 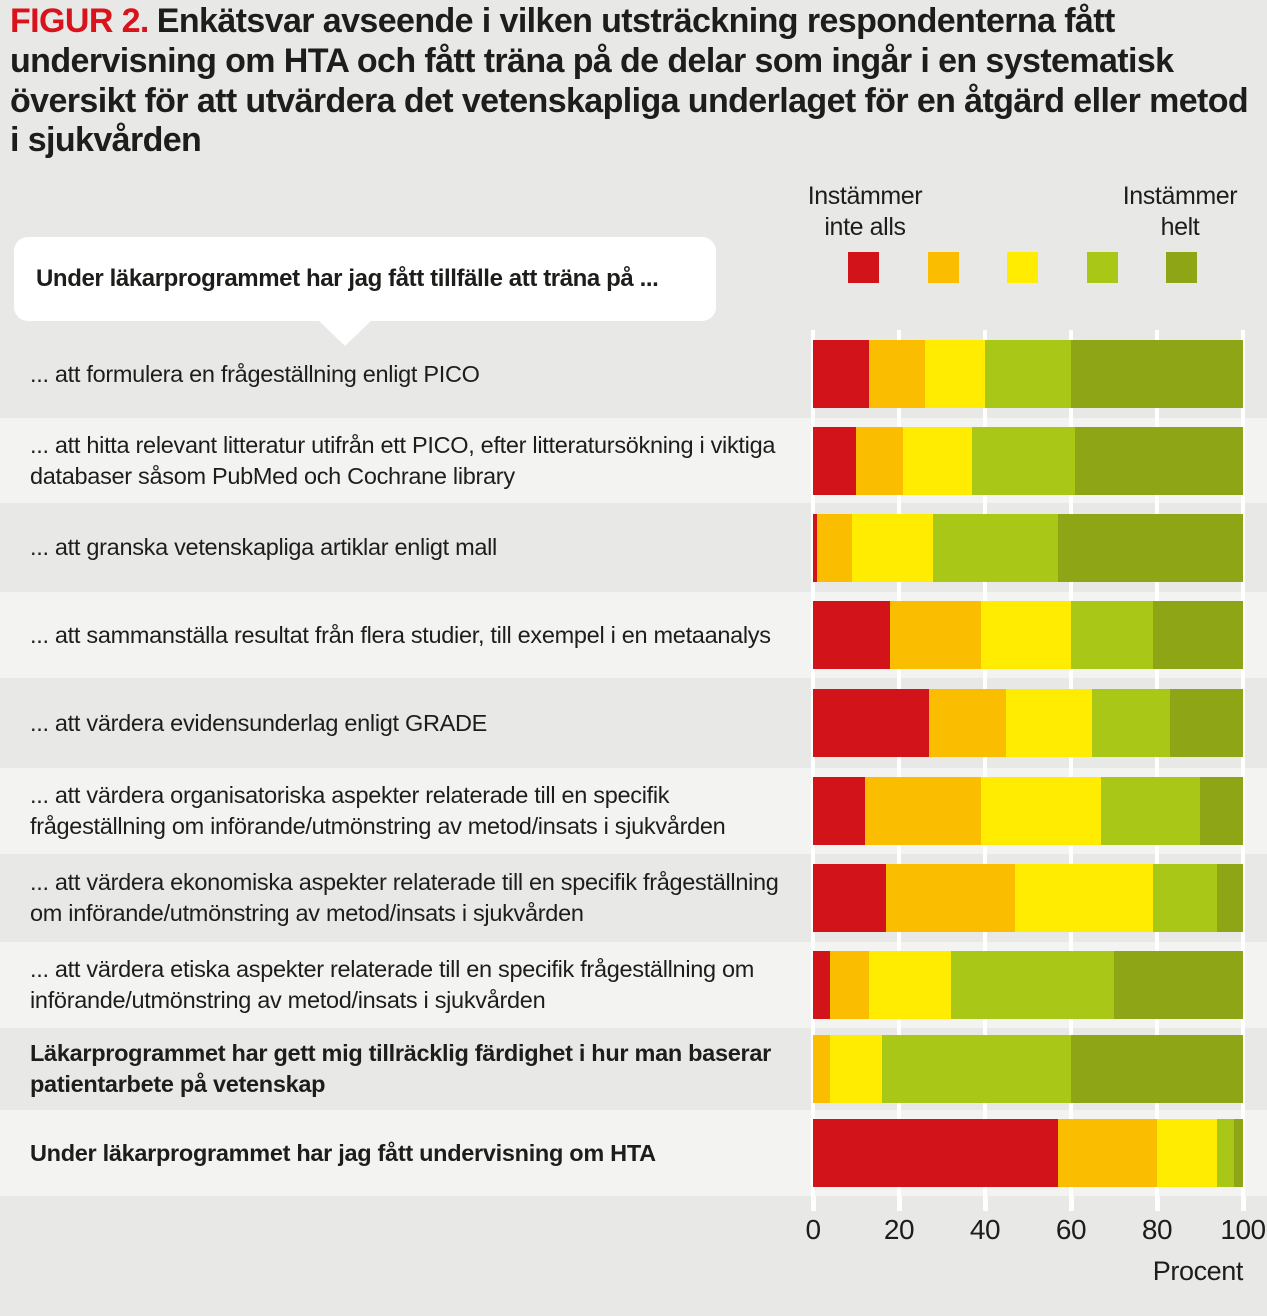 I want to click on axis-tick-label: 20, so click(x=899, y=1229).